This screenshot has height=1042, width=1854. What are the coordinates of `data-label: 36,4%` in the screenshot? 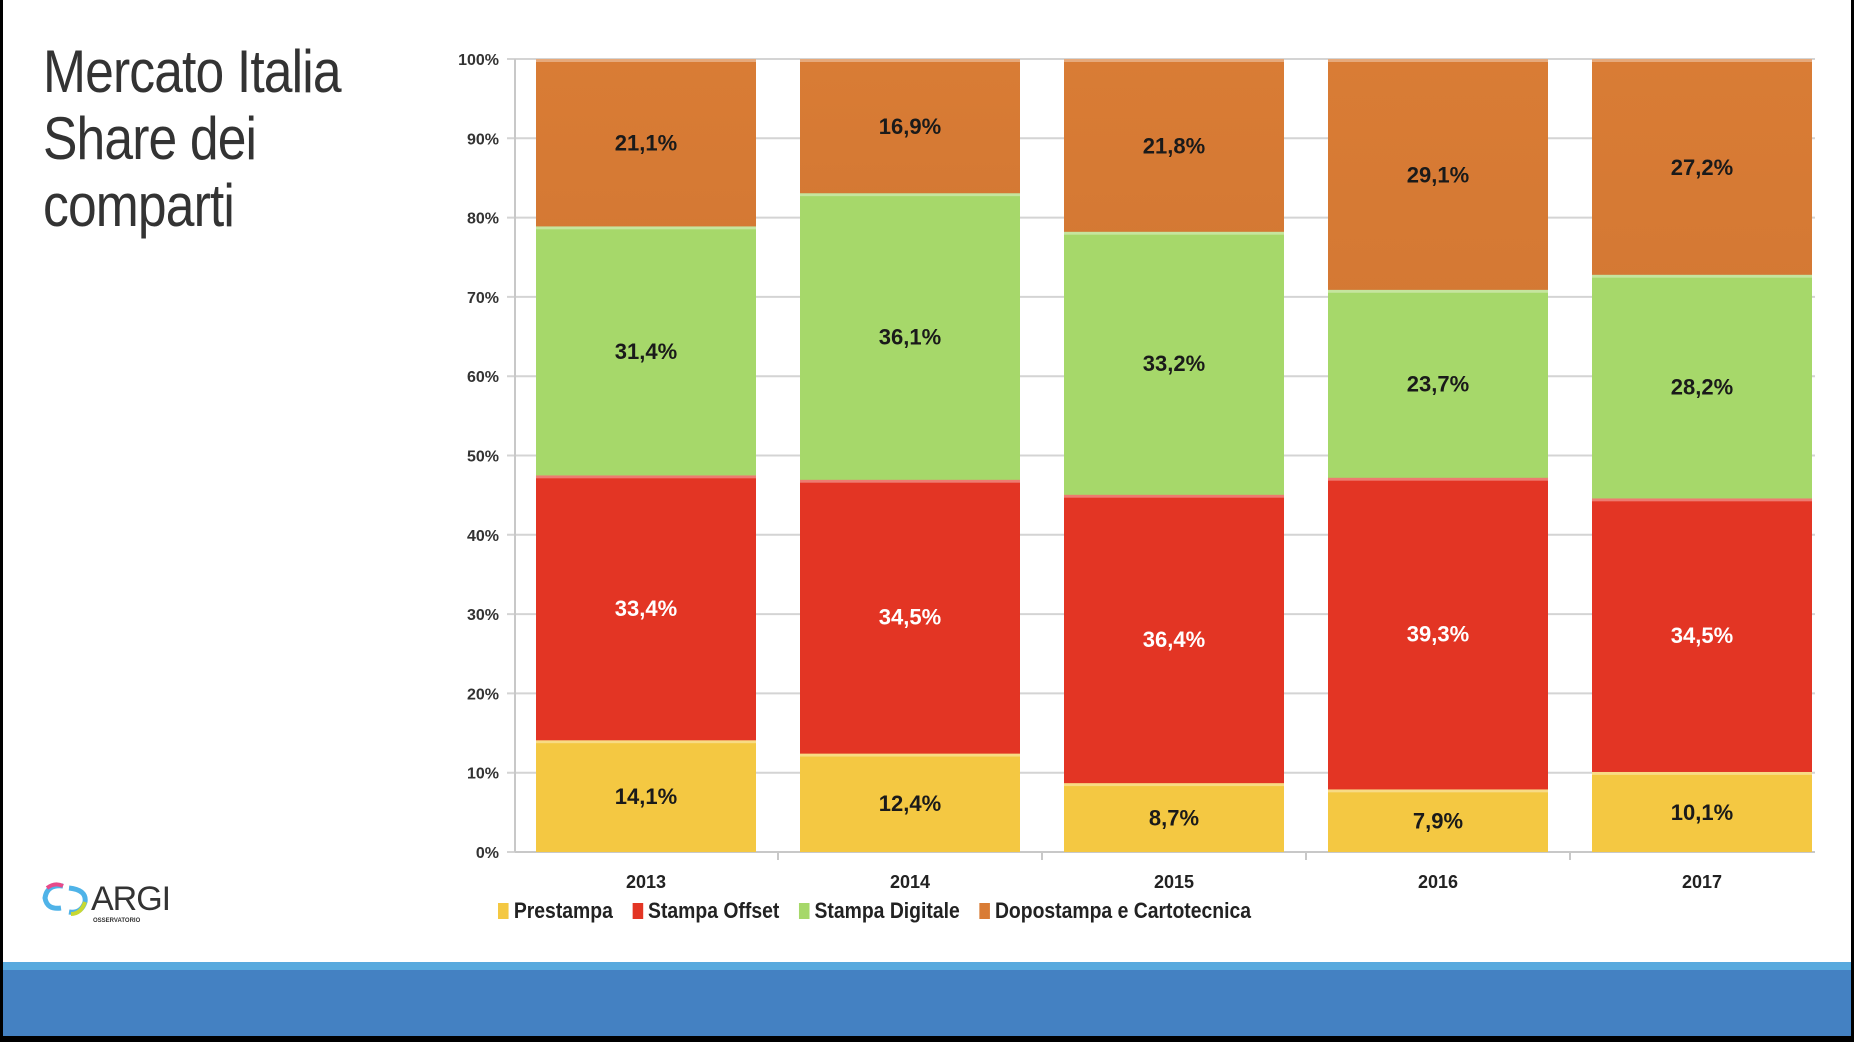 It's located at (1174, 639).